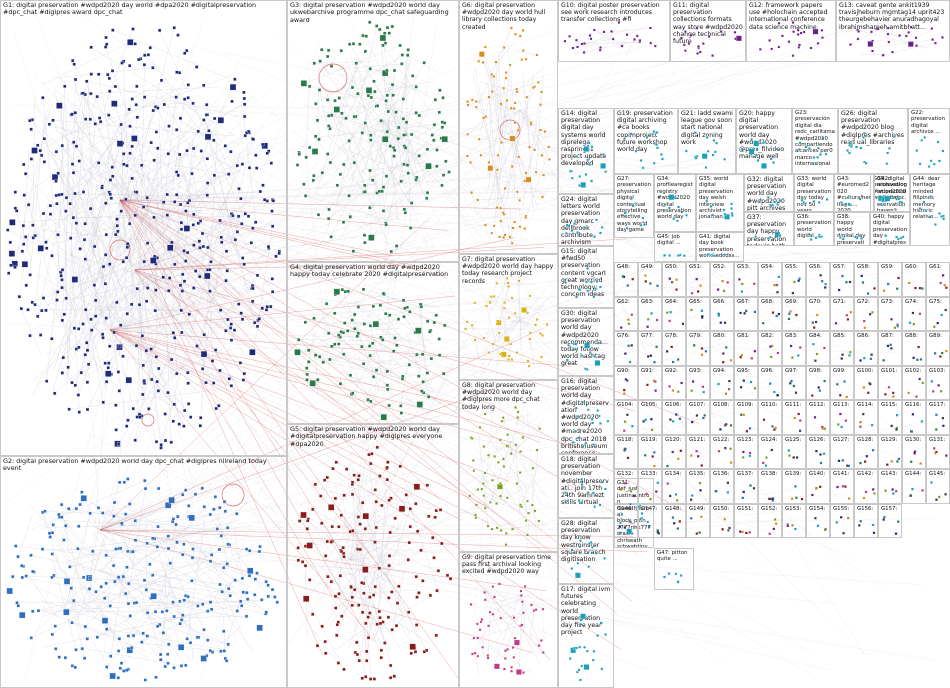  What do you see at coordinates (284, 215) in the screenshot?
I see `graph-edge-red` at bounding box center [284, 215].